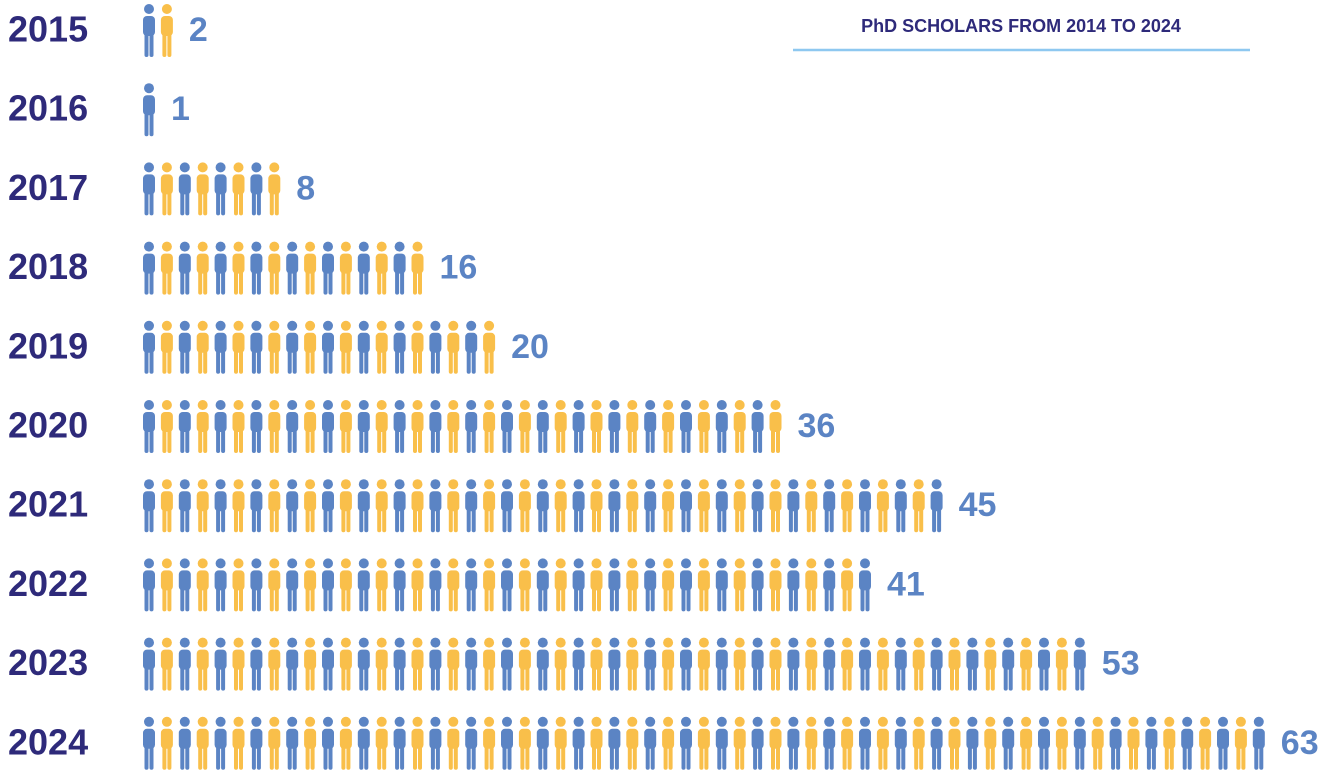 Image resolution: width=1339 pixels, height=771 pixels. Describe the element at coordinates (543, 506) in the screenshot. I see `pictogram-row` at that location.